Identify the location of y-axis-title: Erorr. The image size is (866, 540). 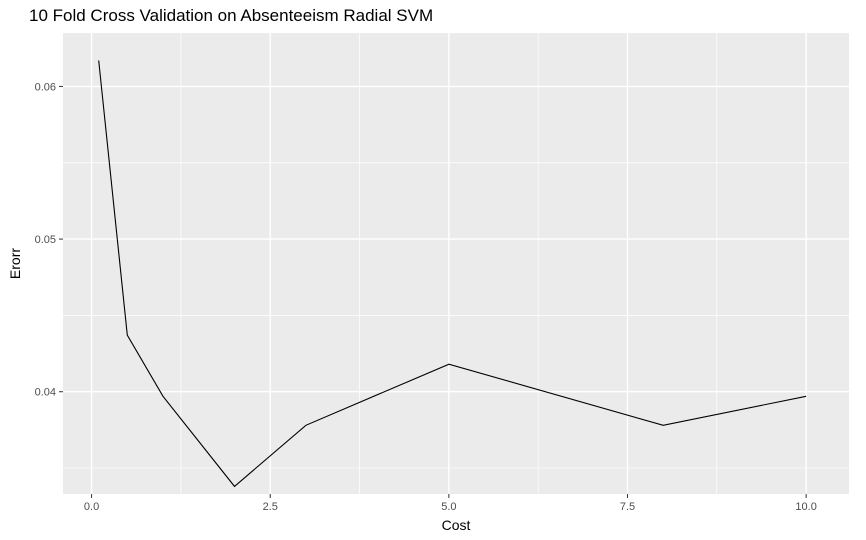
(15, 263).